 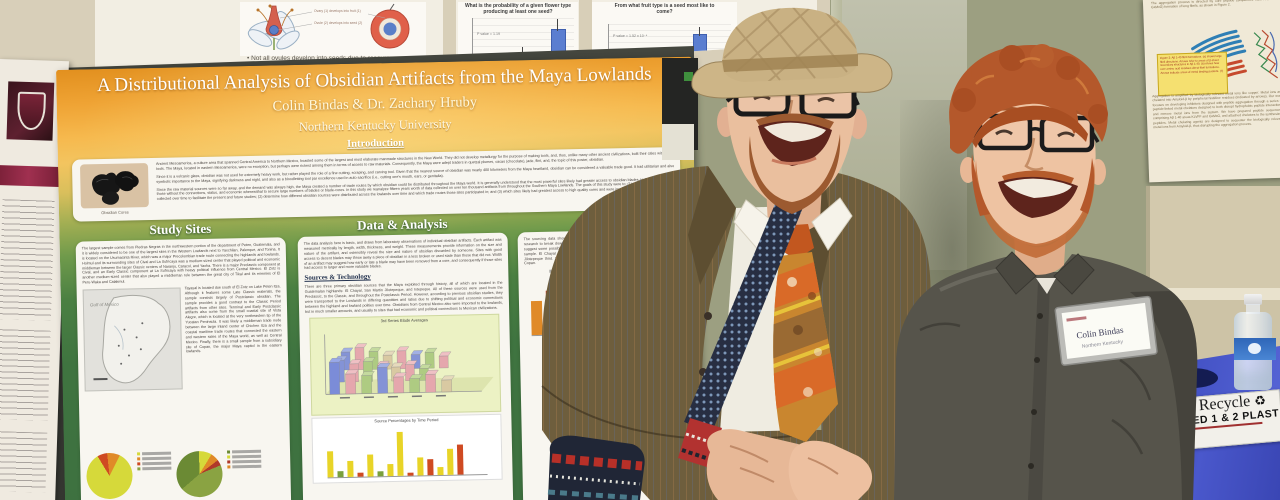 I want to click on obsidian-cores-shapes, so click(x=115, y=188).